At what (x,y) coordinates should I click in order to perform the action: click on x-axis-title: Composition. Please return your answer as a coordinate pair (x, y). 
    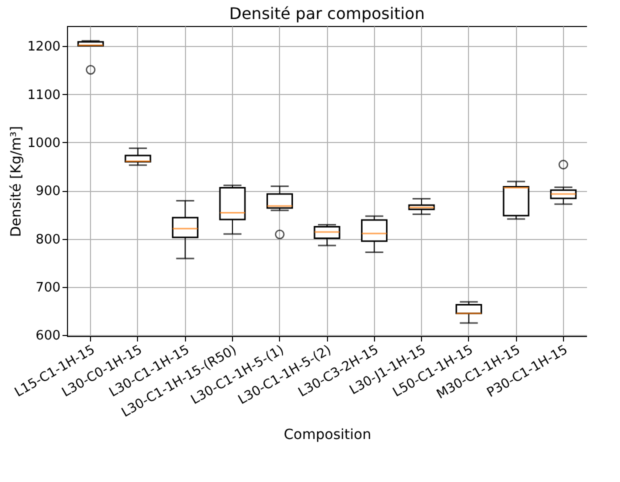
    Looking at the image, I should click on (328, 434).